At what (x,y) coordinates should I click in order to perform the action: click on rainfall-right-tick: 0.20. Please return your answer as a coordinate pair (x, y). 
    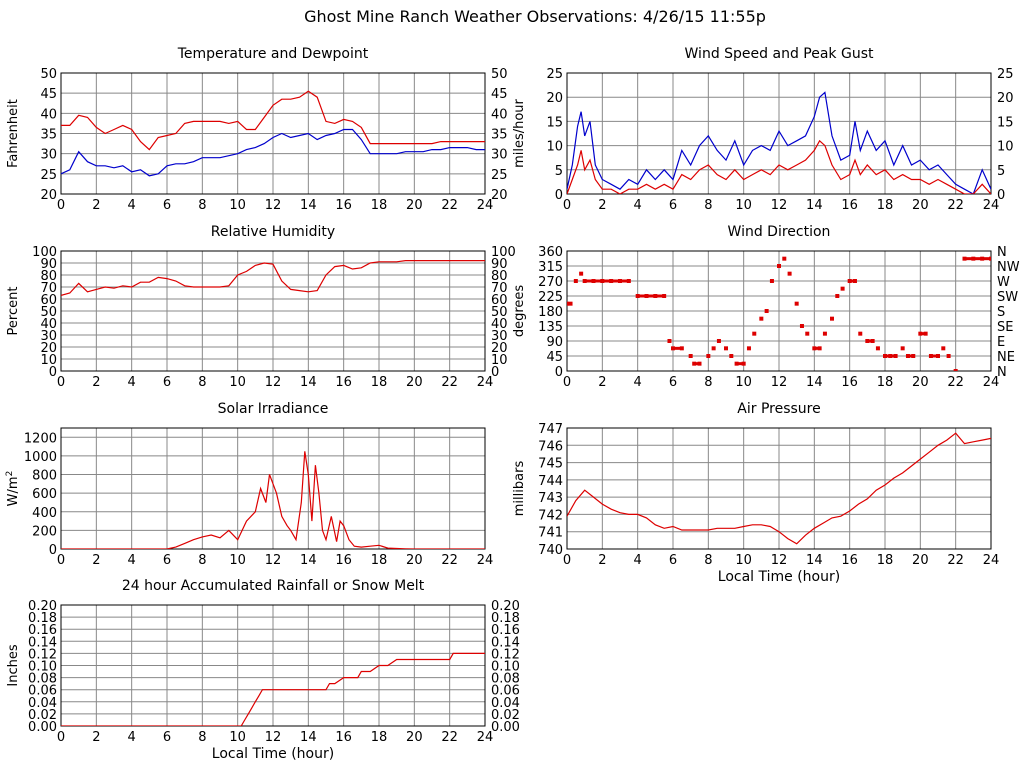
    Looking at the image, I should click on (505, 606).